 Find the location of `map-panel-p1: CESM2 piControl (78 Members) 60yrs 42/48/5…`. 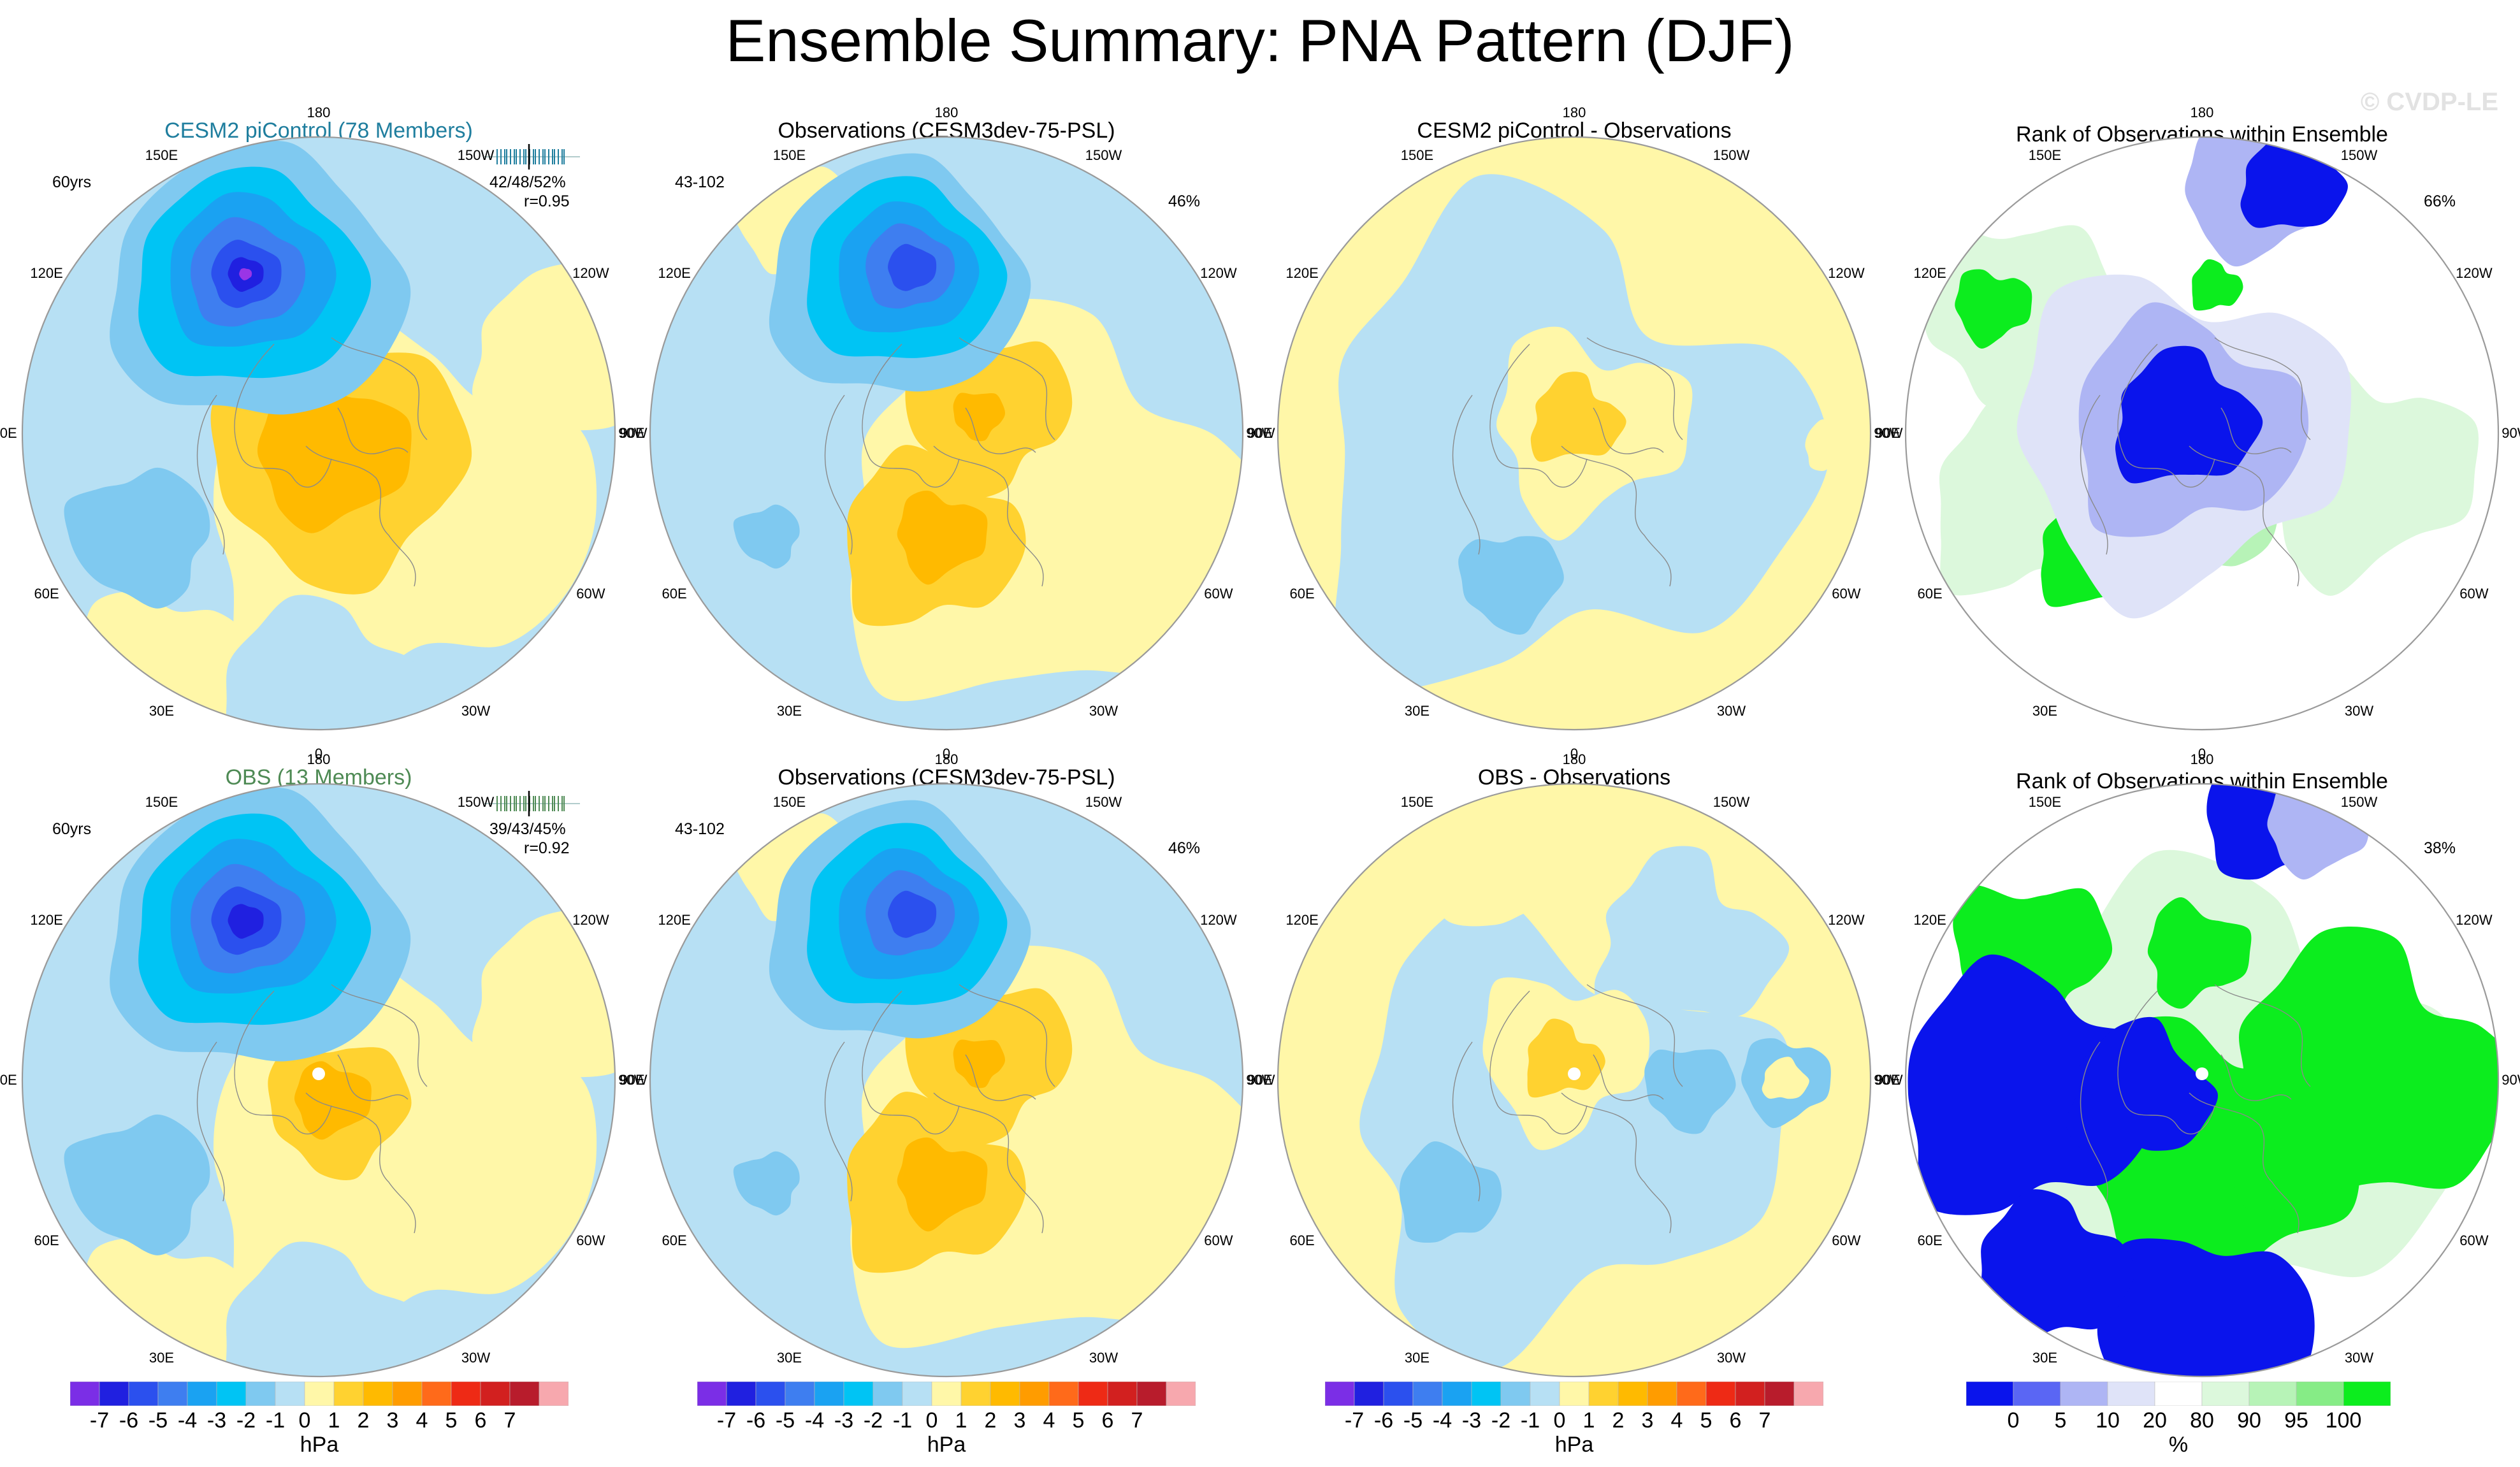

map-panel-p1: CESM2 piControl (78 Members) 60yrs 42/48/5… is located at coordinates (324, 429).